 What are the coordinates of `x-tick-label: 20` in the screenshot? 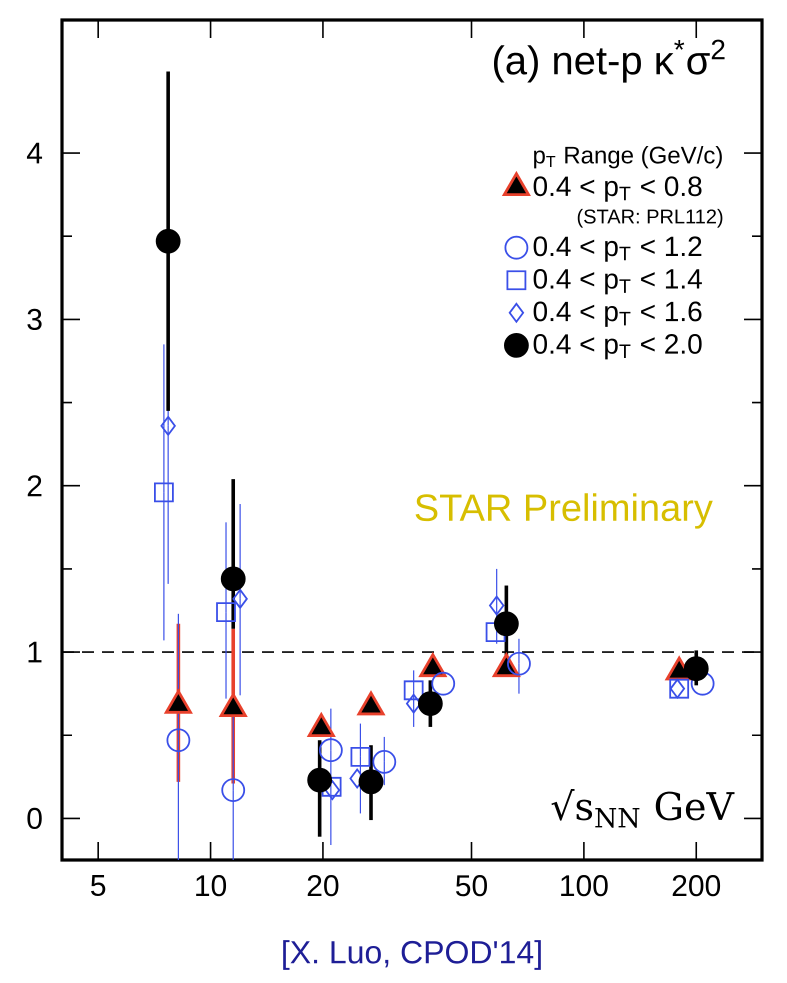 It's located at (323, 885).